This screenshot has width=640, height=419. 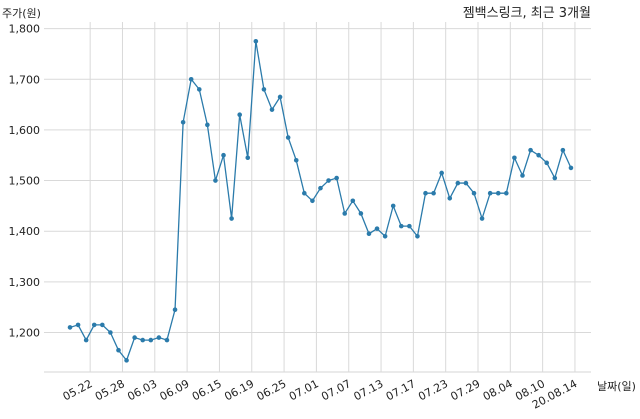 I want to click on y-tick-label: 1,600, so click(x=25, y=130).